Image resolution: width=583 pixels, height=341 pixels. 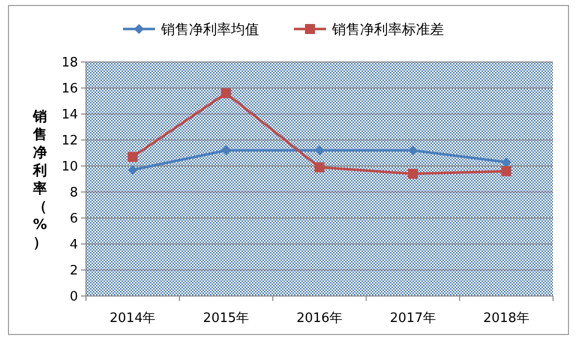 What do you see at coordinates (69, 89) in the screenshot?
I see `y-tick-label: 16` at bounding box center [69, 89].